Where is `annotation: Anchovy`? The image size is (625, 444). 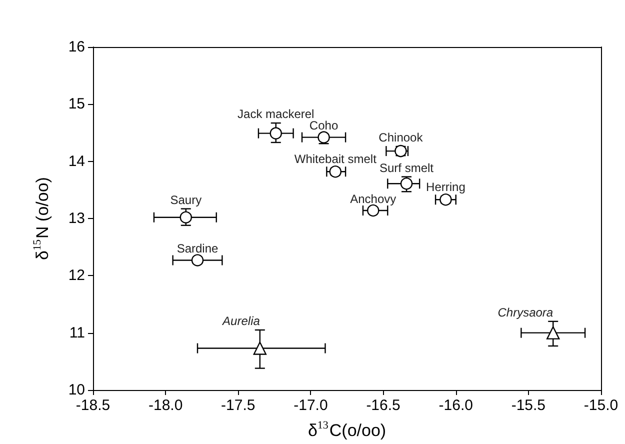 annotation: Anchovy is located at coordinates (373, 199).